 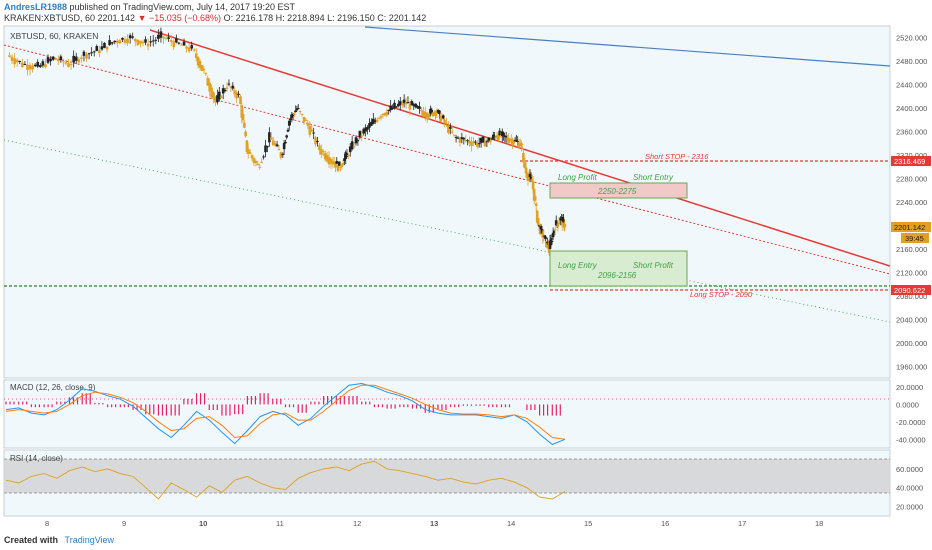 What do you see at coordinates (911, 249) in the screenshot?
I see `price-tick-label: 2160.000` at bounding box center [911, 249].